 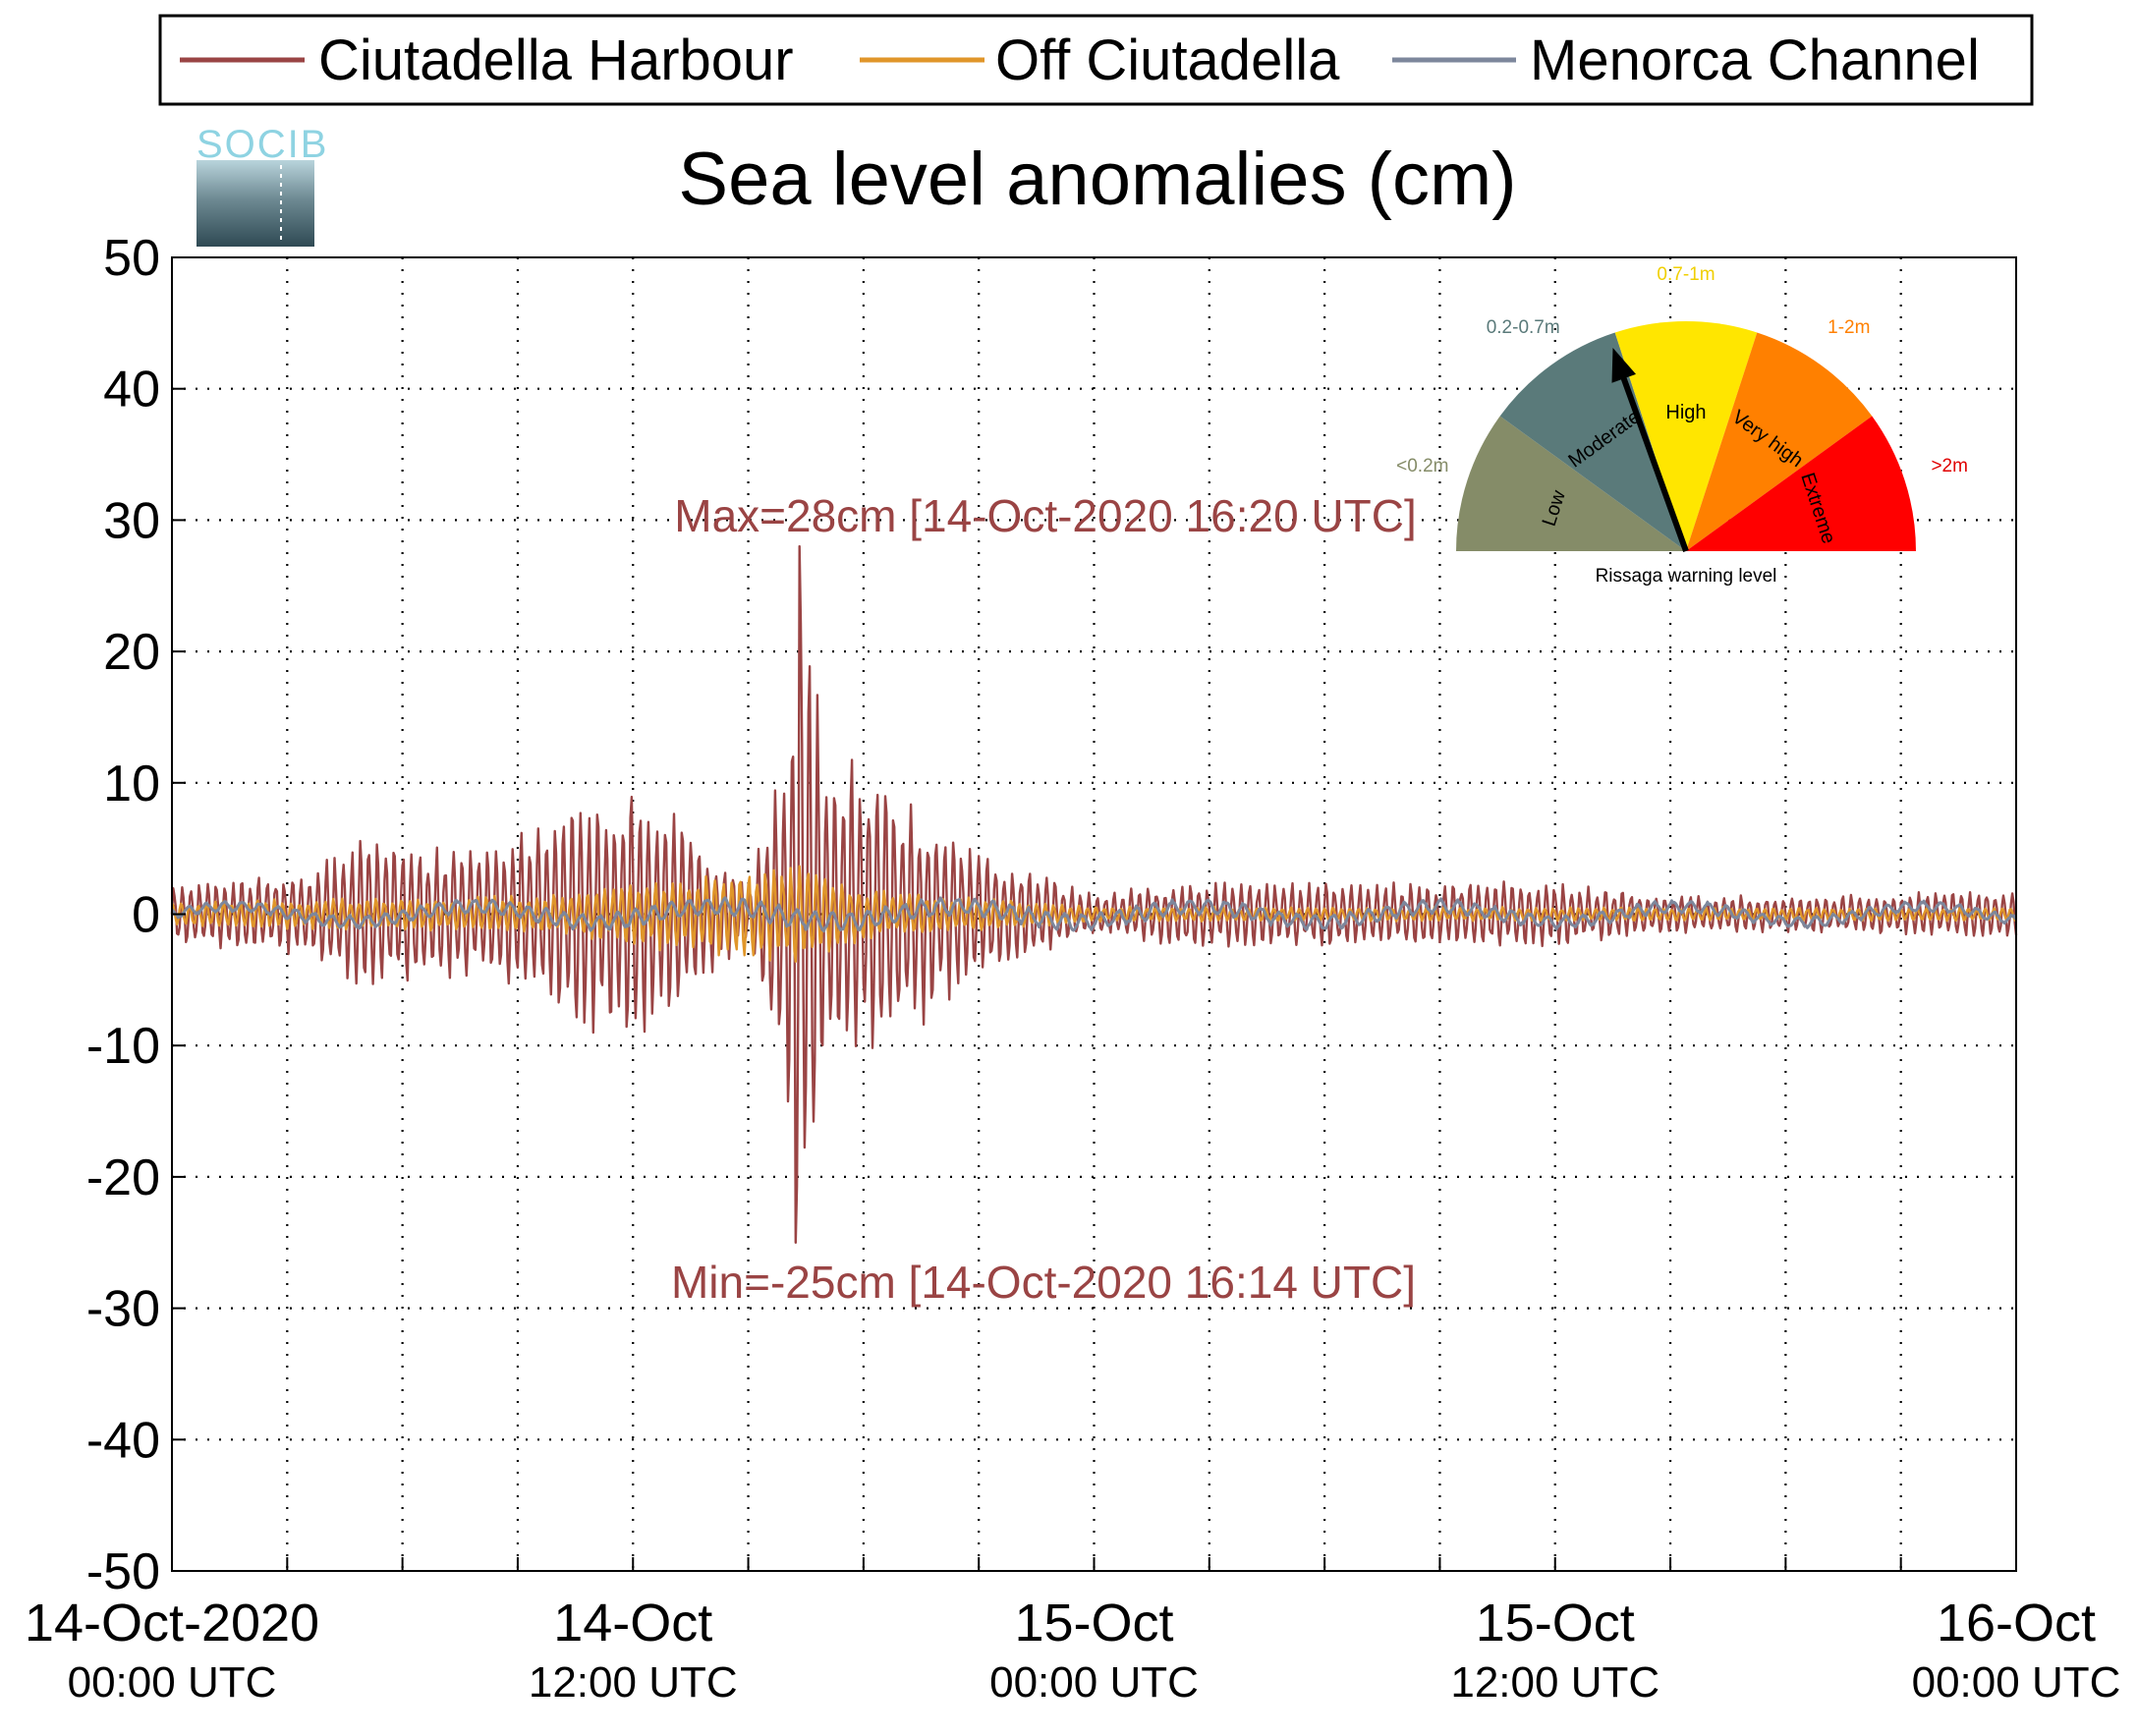 I want to click on y-tick-label: -10, so click(x=123, y=1046).